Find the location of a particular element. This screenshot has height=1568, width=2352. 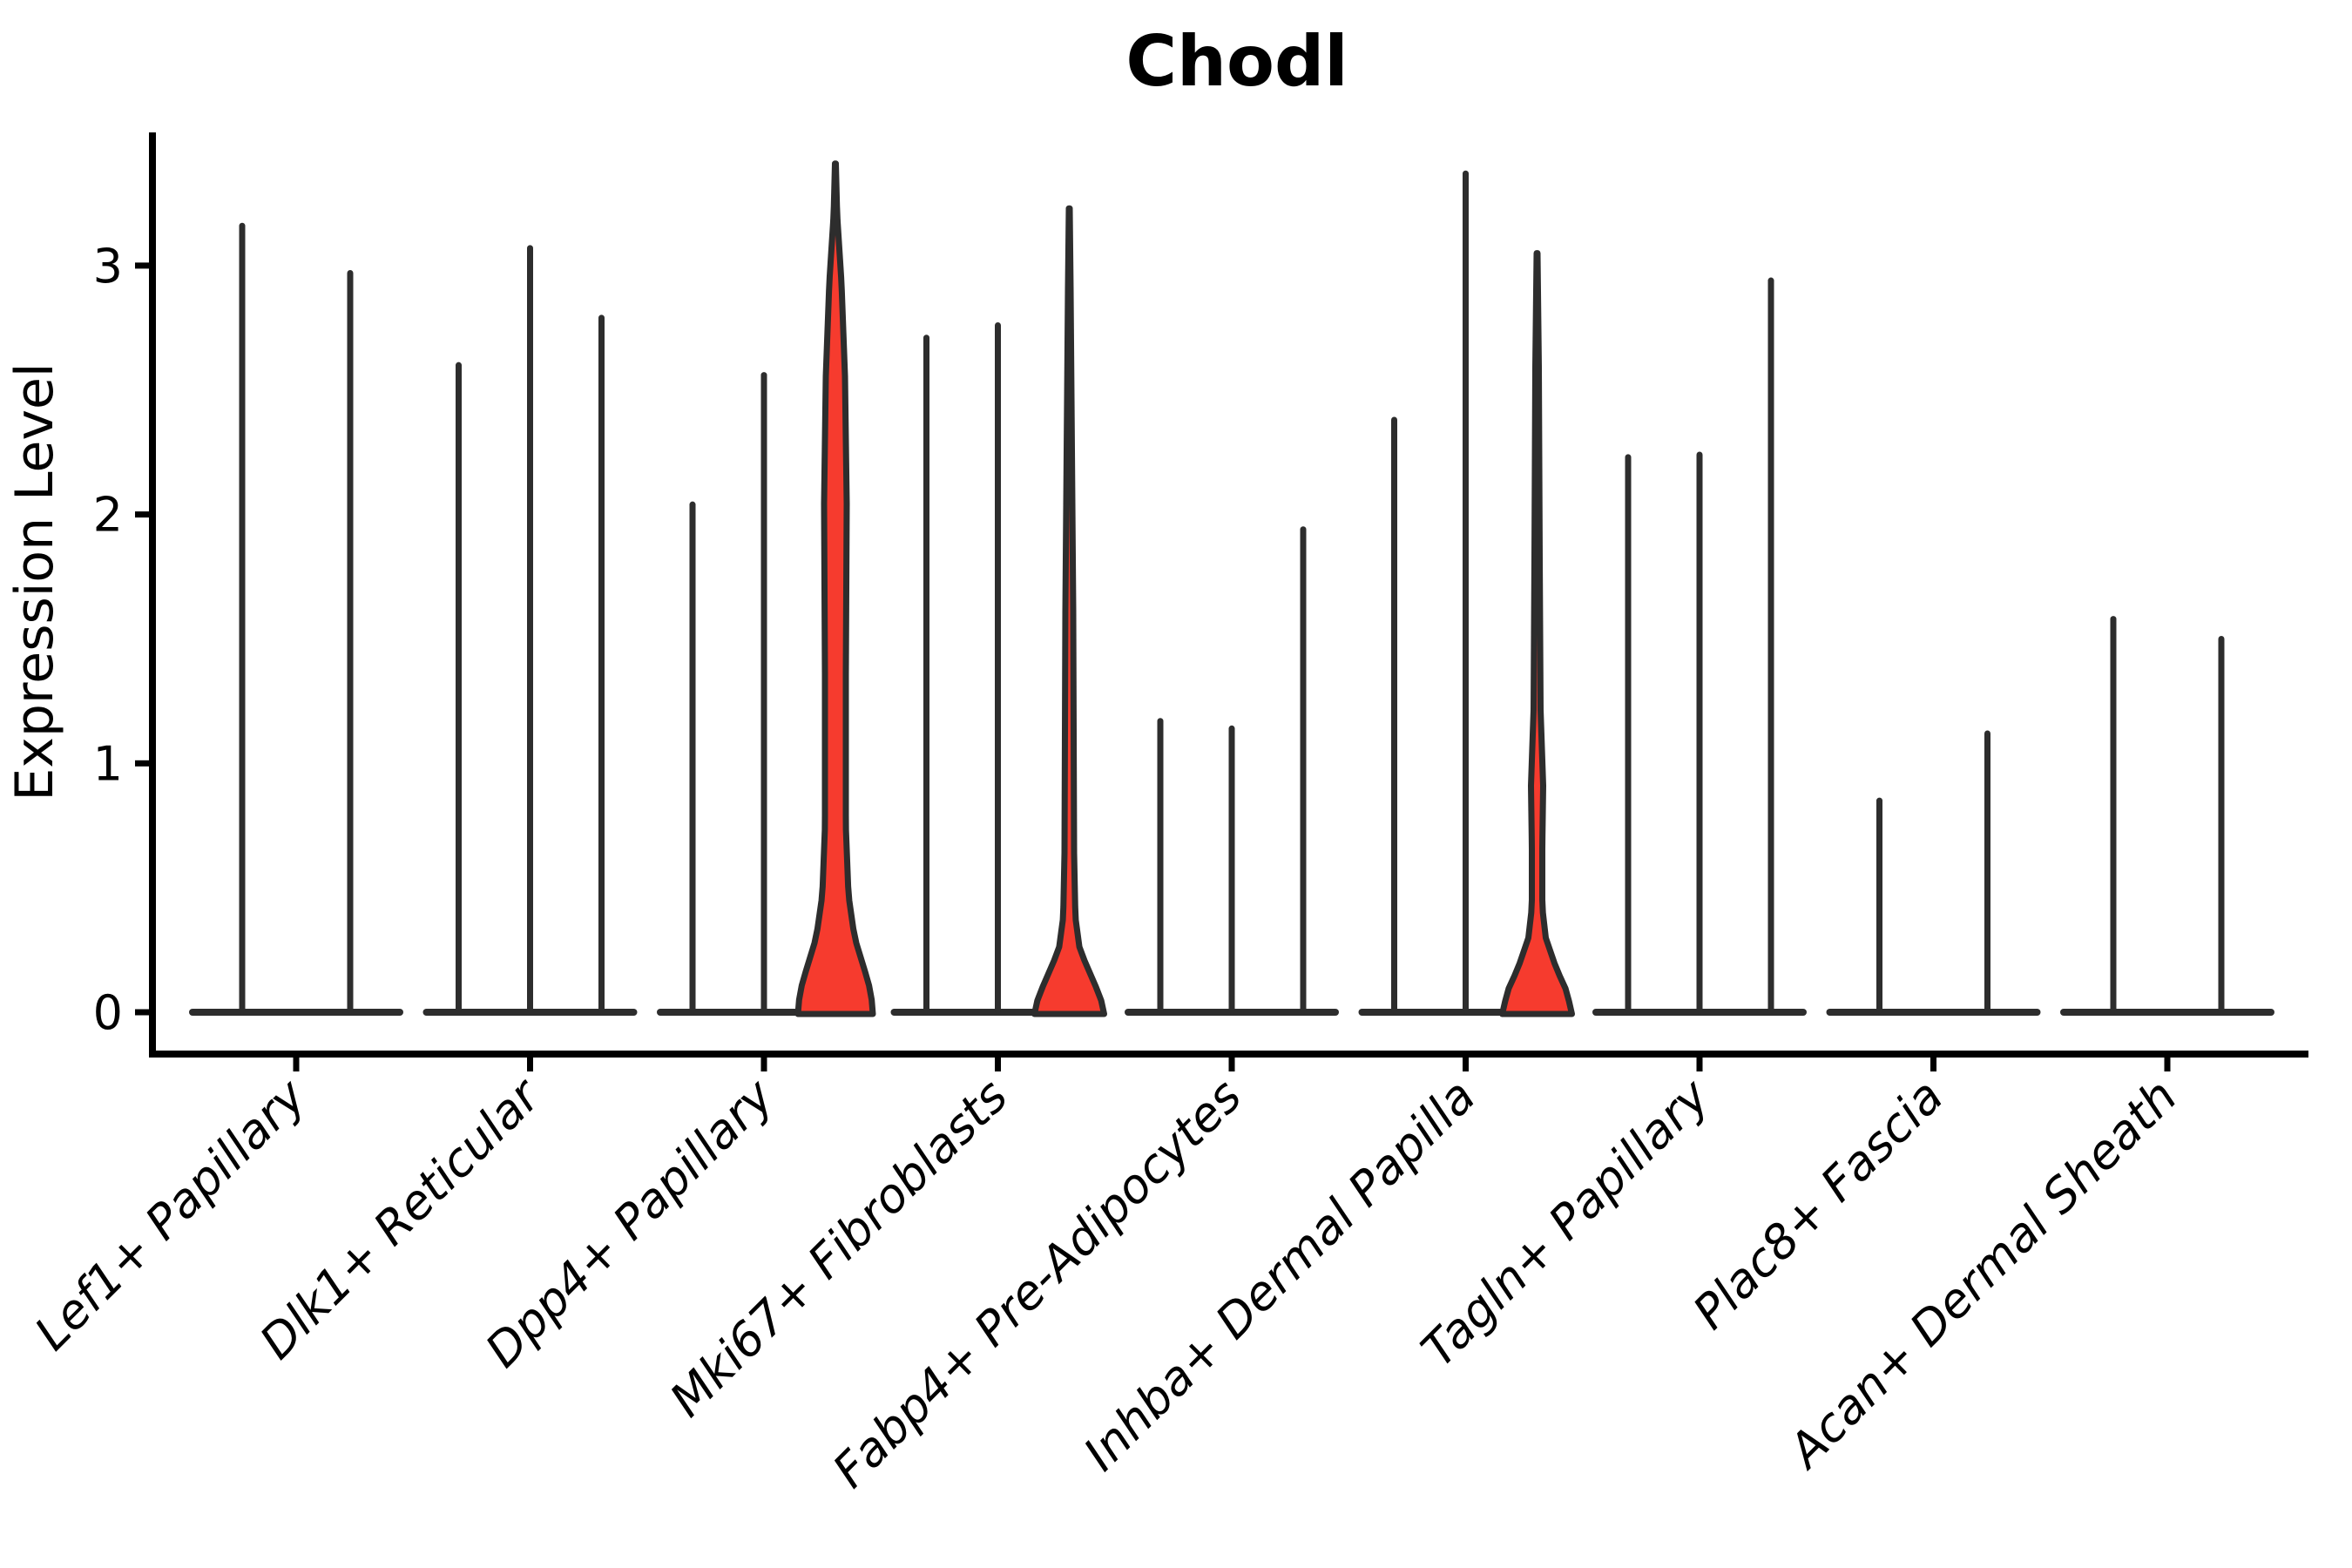

x-tick-label: Inhba+ Dermal Papilla is located at coordinates (1280, 1275).